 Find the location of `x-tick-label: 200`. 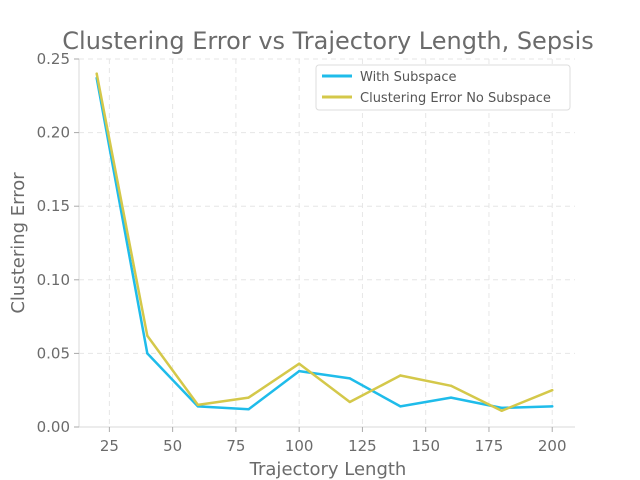

x-tick-label: 200 is located at coordinates (552, 446).